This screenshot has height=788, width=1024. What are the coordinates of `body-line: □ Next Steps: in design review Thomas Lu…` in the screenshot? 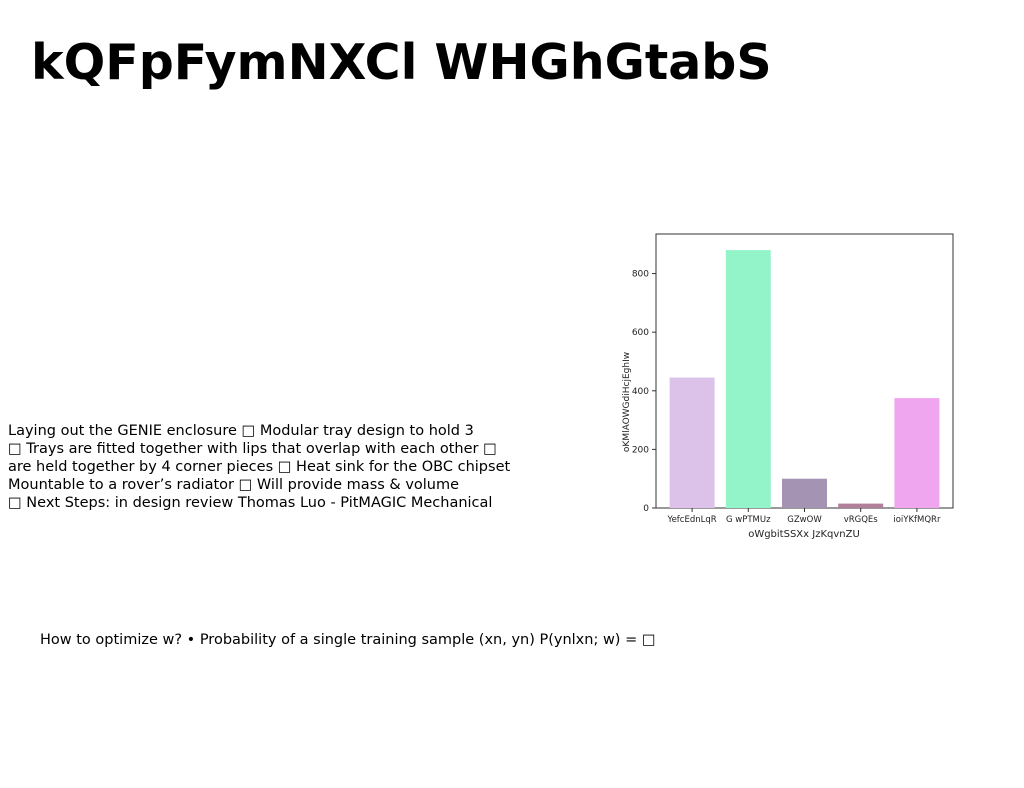 It's located at (250, 503).